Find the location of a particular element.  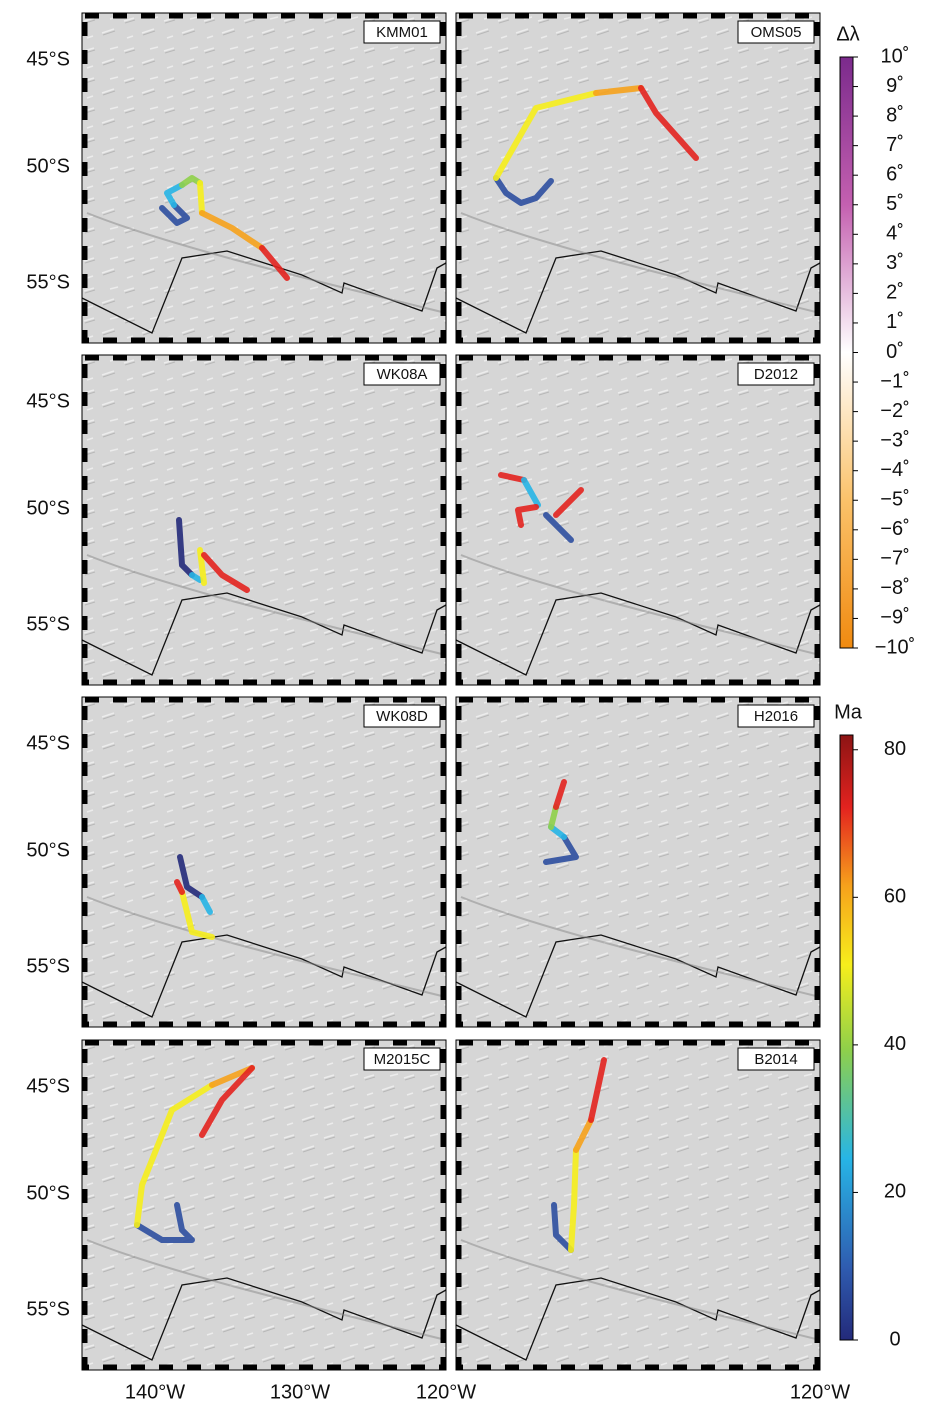

panel-label: D2012 is located at coordinates (776, 374).